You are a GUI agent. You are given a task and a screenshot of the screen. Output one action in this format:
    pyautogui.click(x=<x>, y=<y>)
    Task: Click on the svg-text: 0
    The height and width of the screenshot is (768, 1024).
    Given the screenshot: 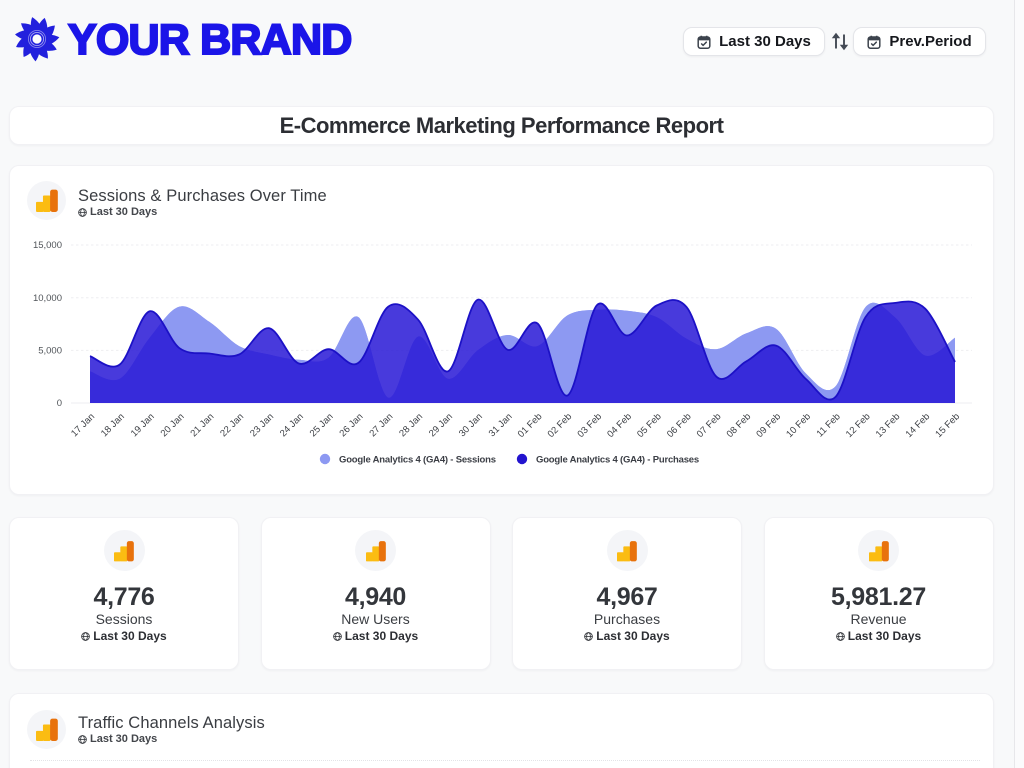 What is the action you would take?
    pyautogui.click(x=59, y=403)
    